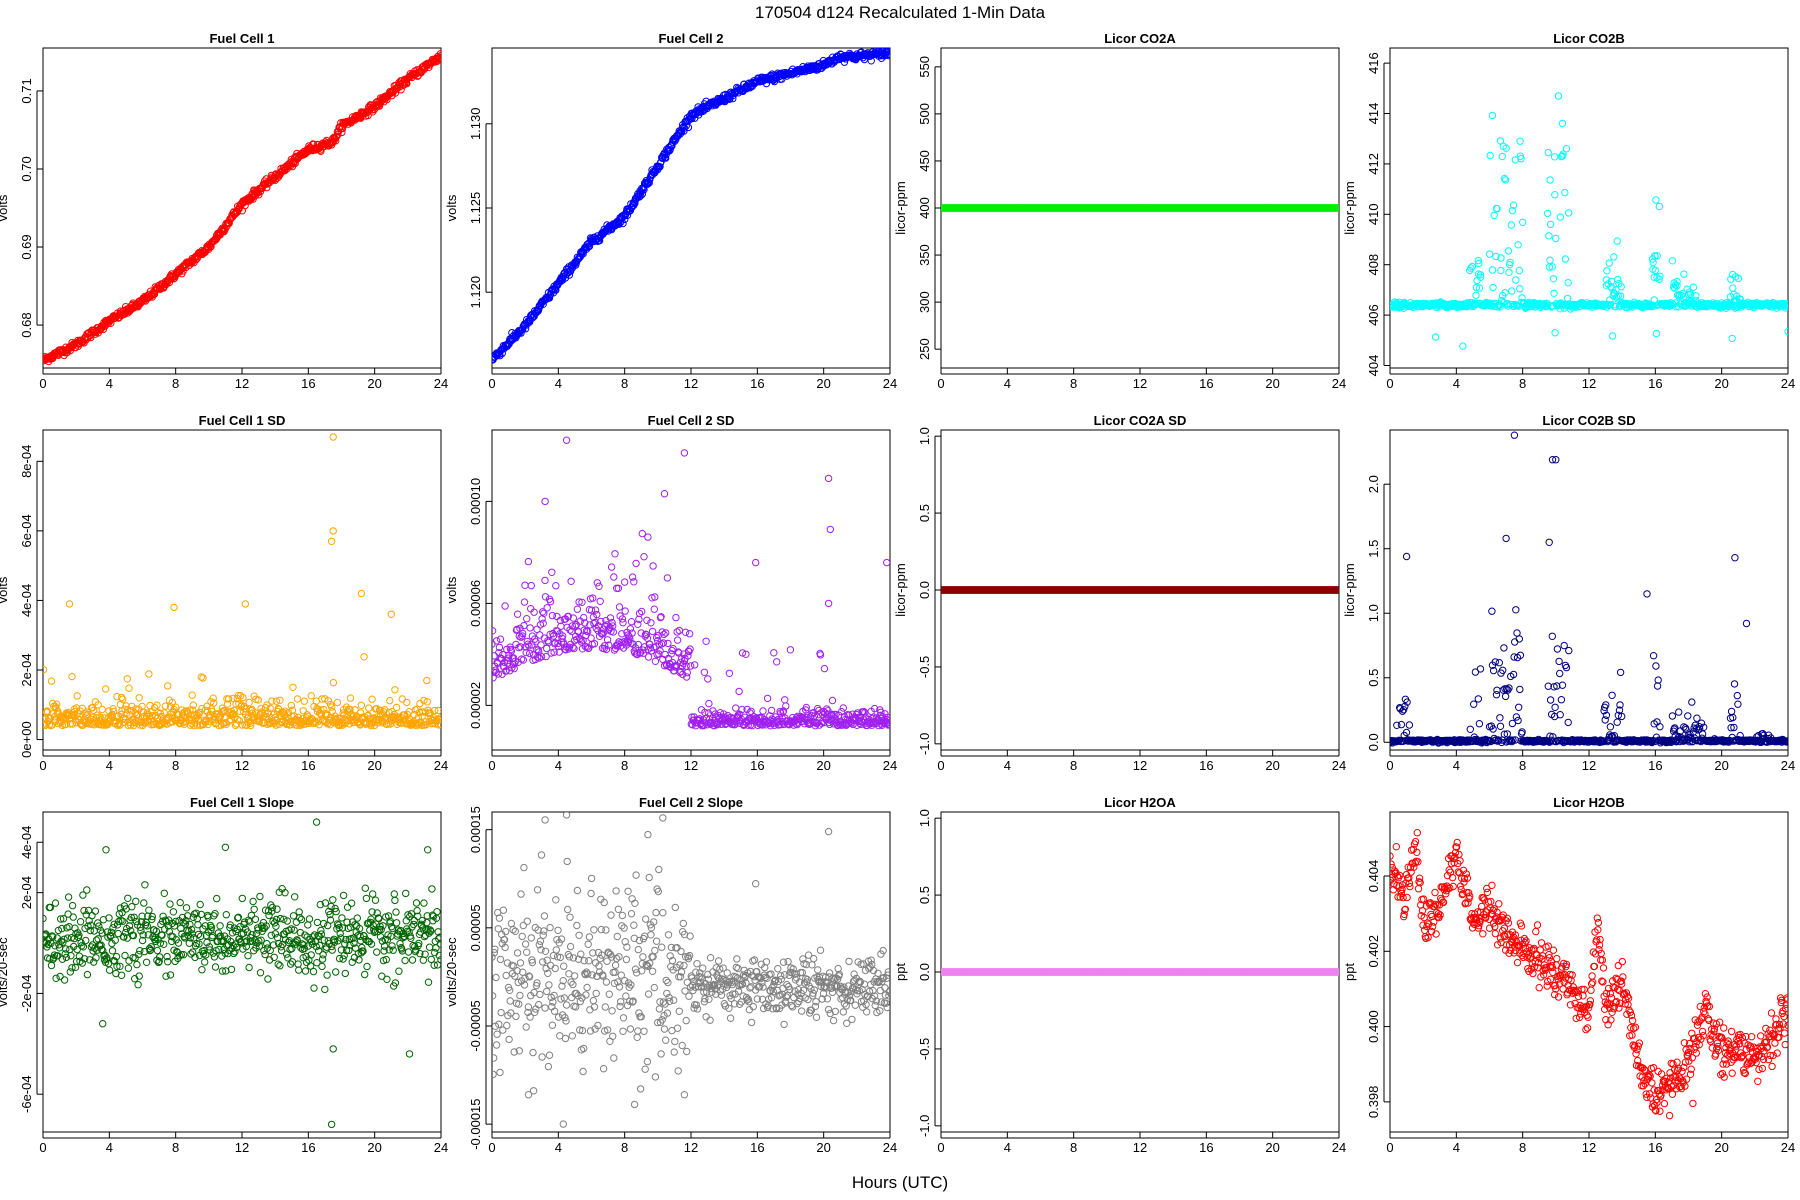  What do you see at coordinates (924, 114) in the screenshot?
I see `y-tick-label: 500` at bounding box center [924, 114].